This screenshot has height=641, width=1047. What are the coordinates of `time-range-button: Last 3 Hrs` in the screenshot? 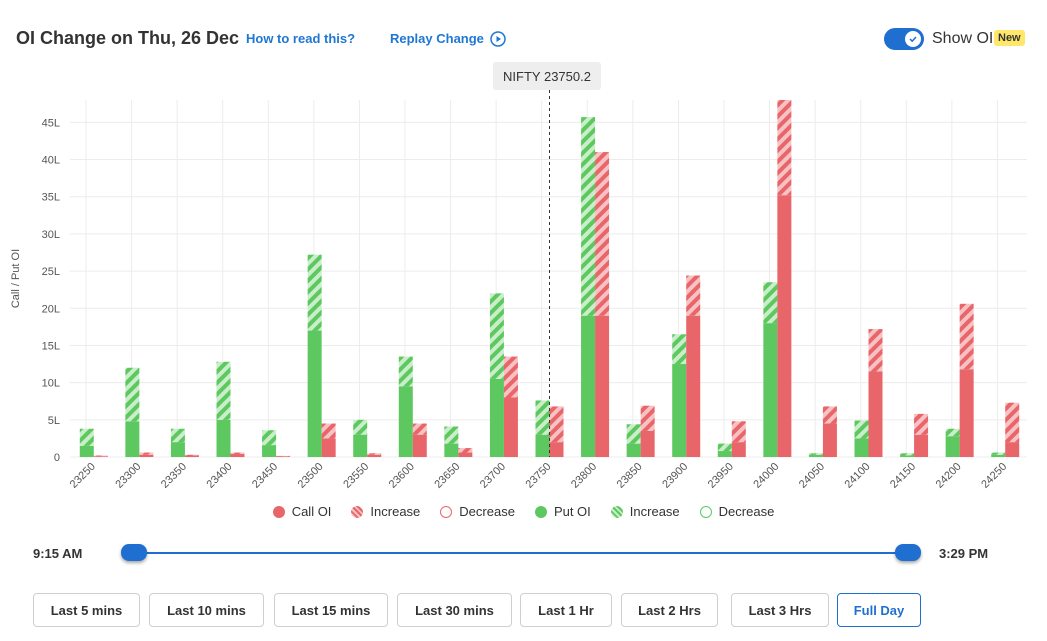 It's located at (780, 610).